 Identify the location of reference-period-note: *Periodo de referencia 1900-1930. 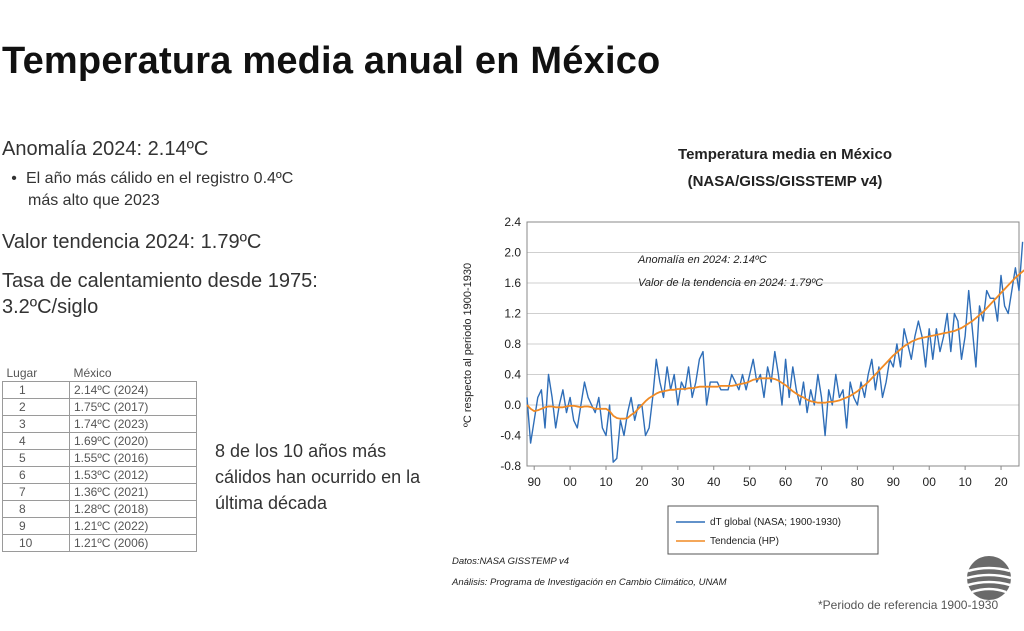
(908, 605).